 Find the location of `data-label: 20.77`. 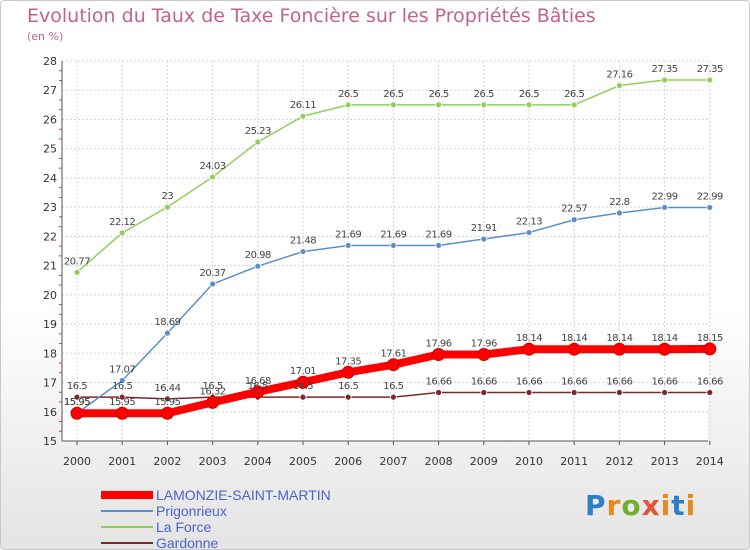

data-label: 20.77 is located at coordinates (77, 261).